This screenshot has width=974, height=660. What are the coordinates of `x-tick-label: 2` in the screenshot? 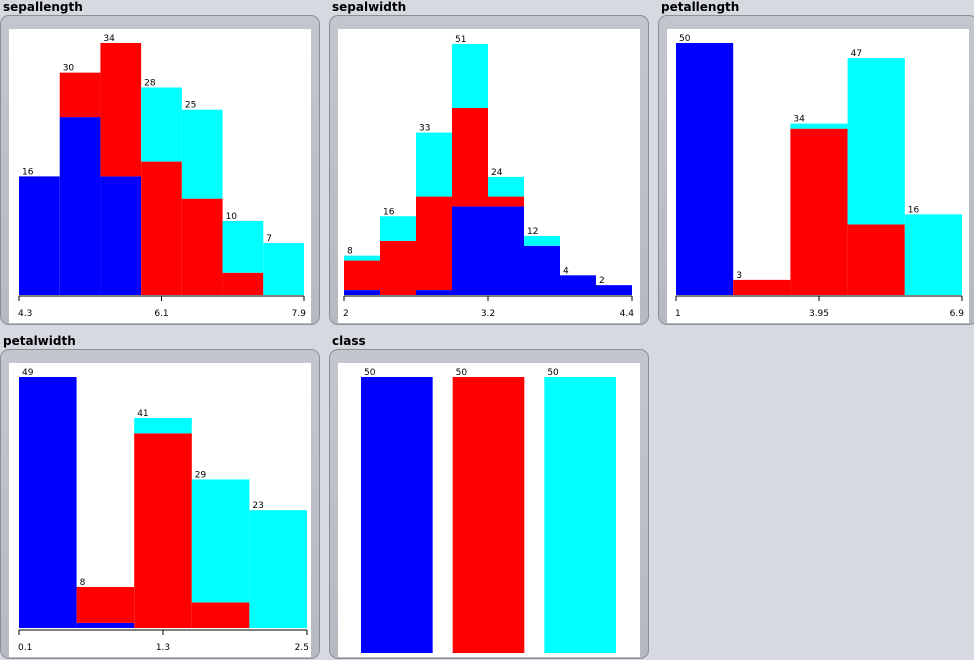 It's located at (346, 314).